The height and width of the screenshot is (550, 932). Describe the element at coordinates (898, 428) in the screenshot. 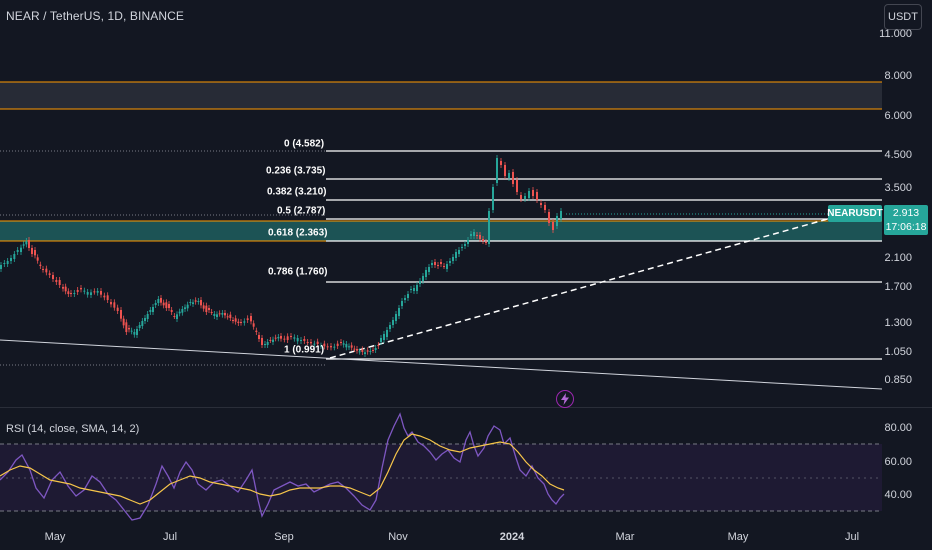

I see `rsi-axis-label: 80.00` at that location.